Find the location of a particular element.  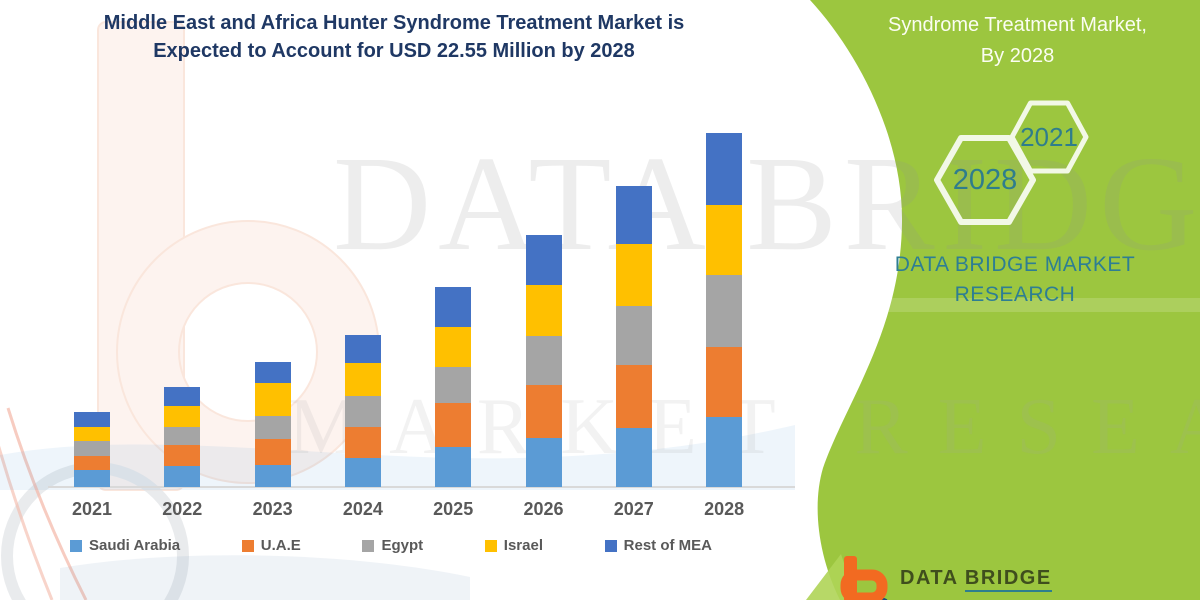

hexagon-2028 is located at coordinates (985, 180).